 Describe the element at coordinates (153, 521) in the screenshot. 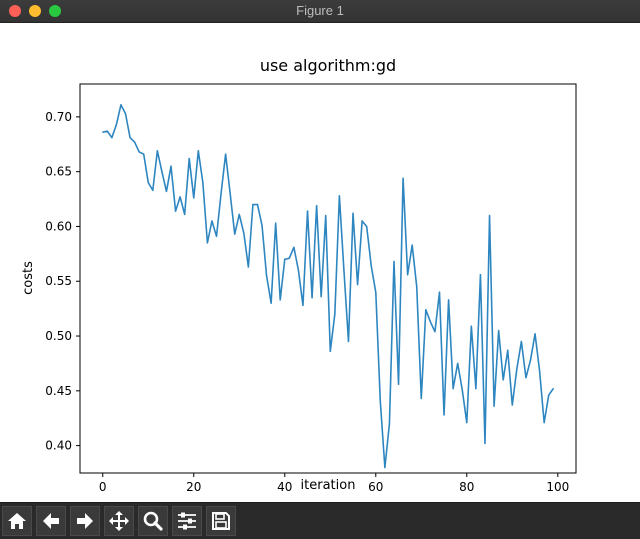

I see `zoom-button` at that location.